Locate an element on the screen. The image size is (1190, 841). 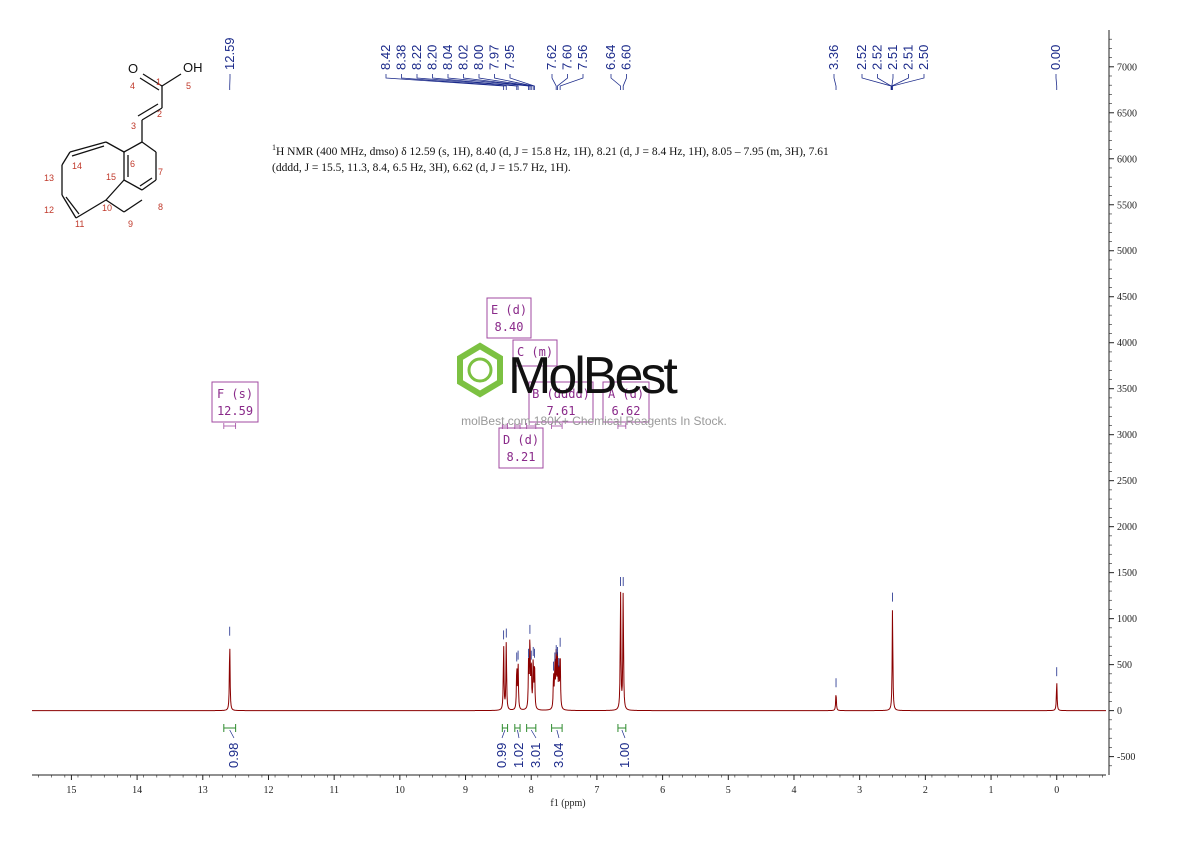
x-tick-label: 12 is located at coordinates (268, 790).